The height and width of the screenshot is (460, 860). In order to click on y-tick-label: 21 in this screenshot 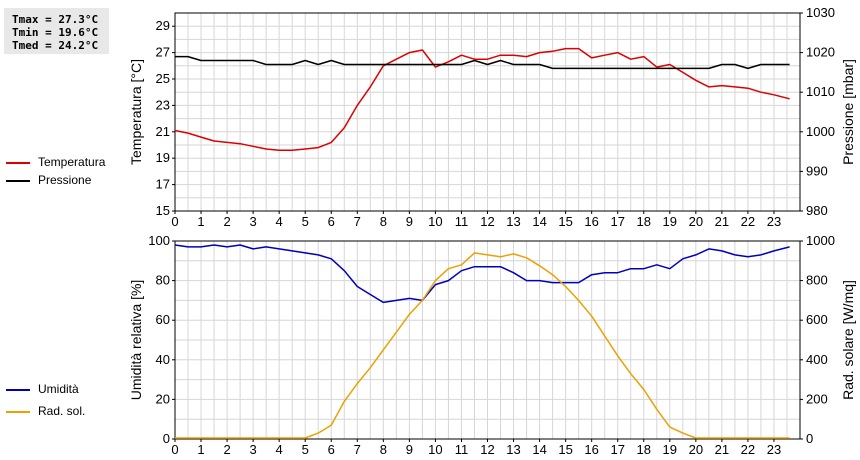, I will do `click(163, 131)`.